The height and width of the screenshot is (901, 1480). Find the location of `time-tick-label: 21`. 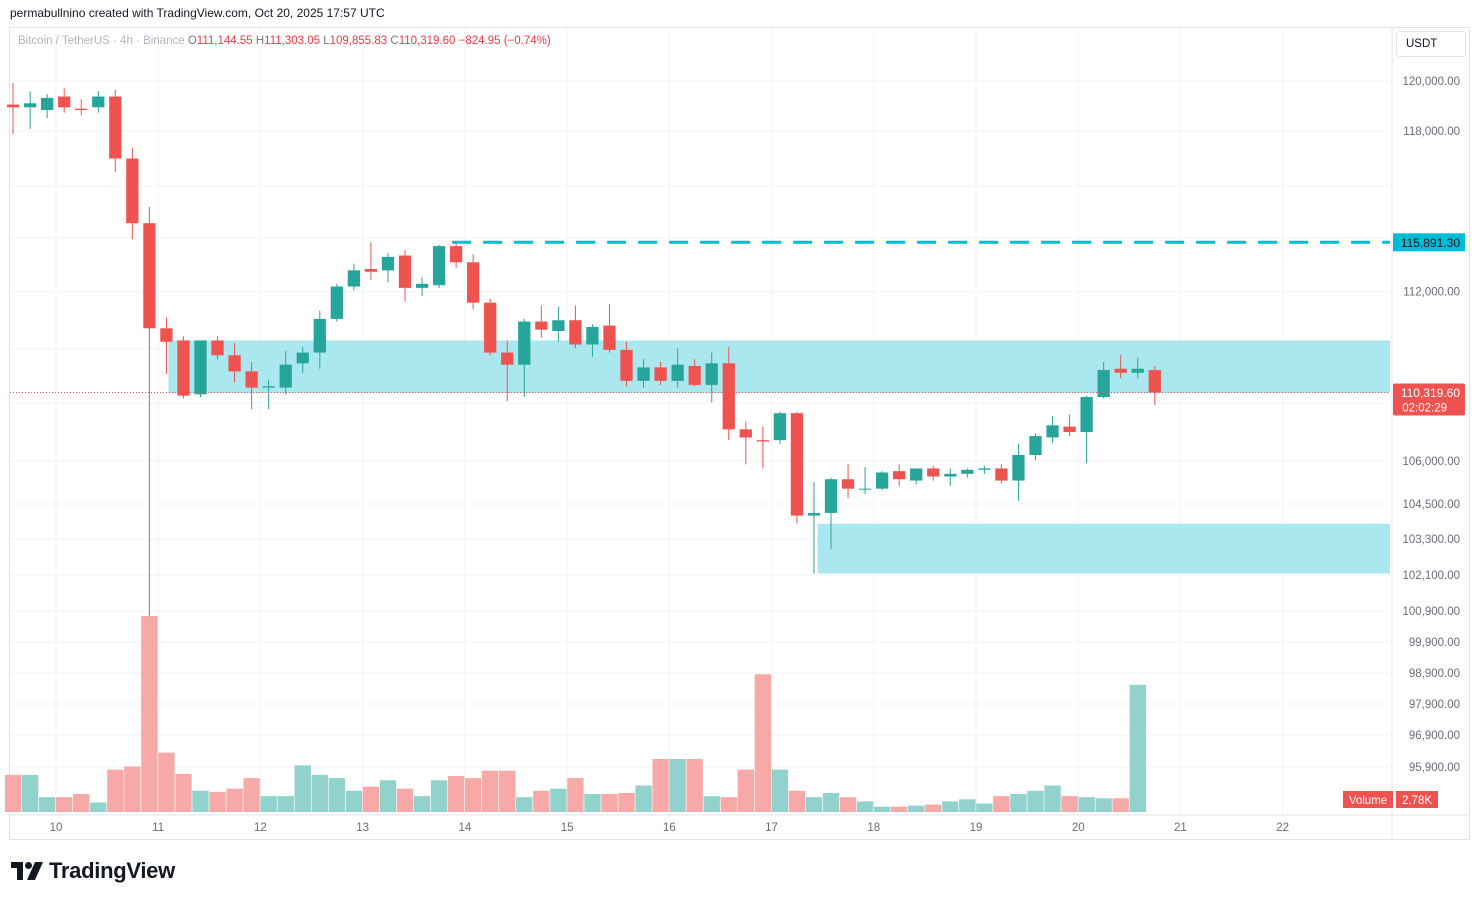

time-tick-label: 21 is located at coordinates (1180, 828).